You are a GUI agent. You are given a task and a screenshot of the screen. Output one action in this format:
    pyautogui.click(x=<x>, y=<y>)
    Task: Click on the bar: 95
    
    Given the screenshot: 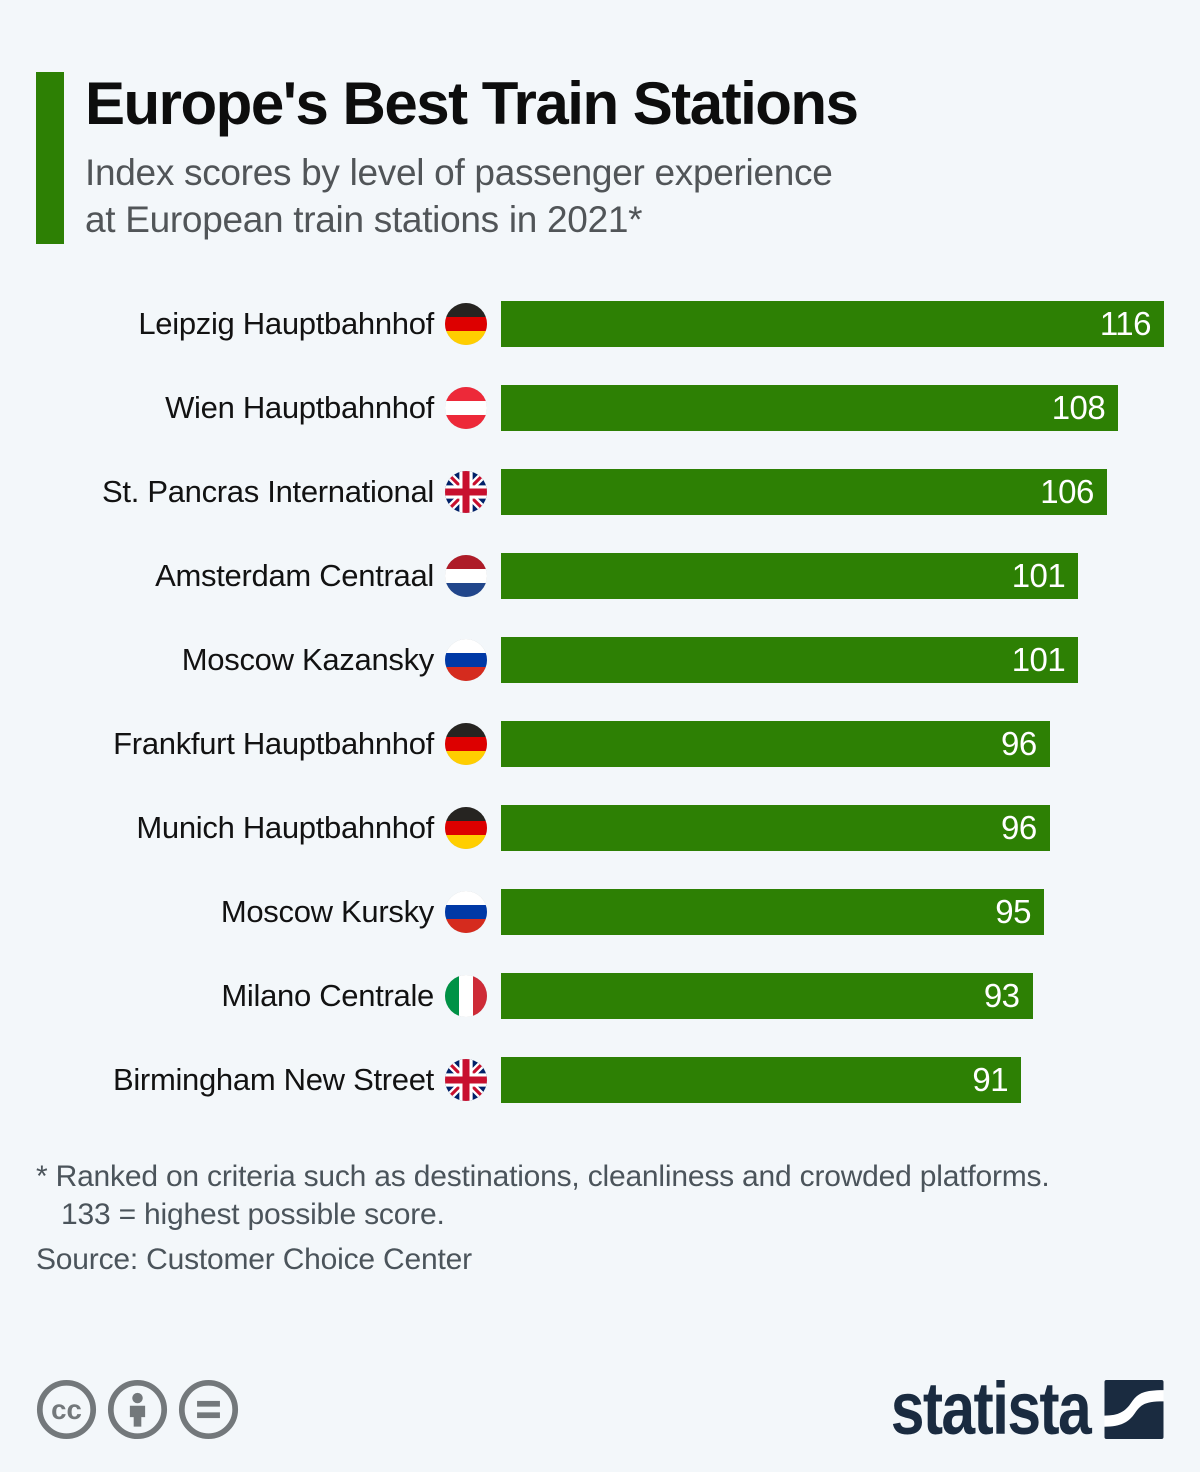 What is the action you would take?
    pyautogui.click(x=772, y=911)
    